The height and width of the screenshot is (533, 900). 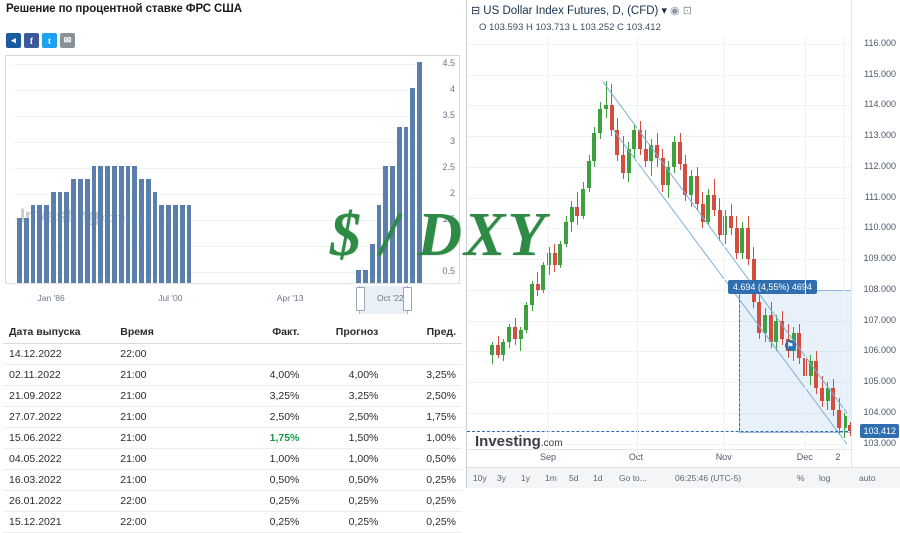 What do you see at coordinates (801, 478) in the screenshot?
I see `percent-toggle: %` at bounding box center [801, 478].